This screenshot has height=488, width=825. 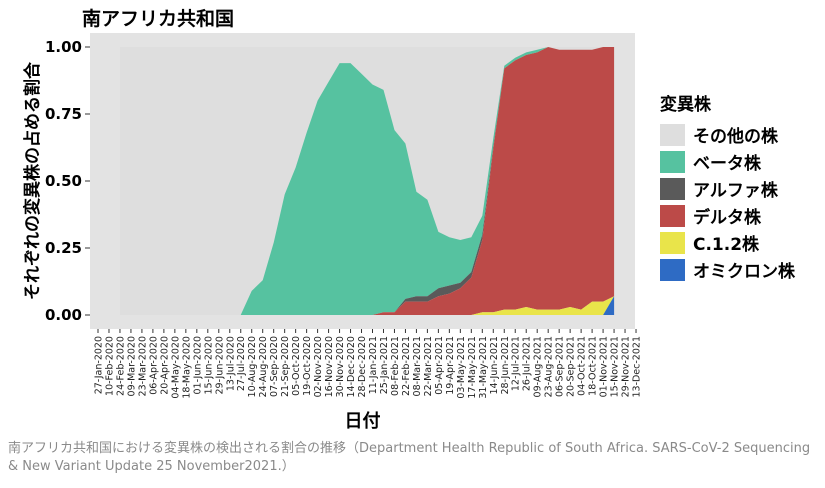 What do you see at coordinates (637, 367) in the screenshot?
I see `x-tick-label: 13-Dec-2021` at bounding box center [637, 367].